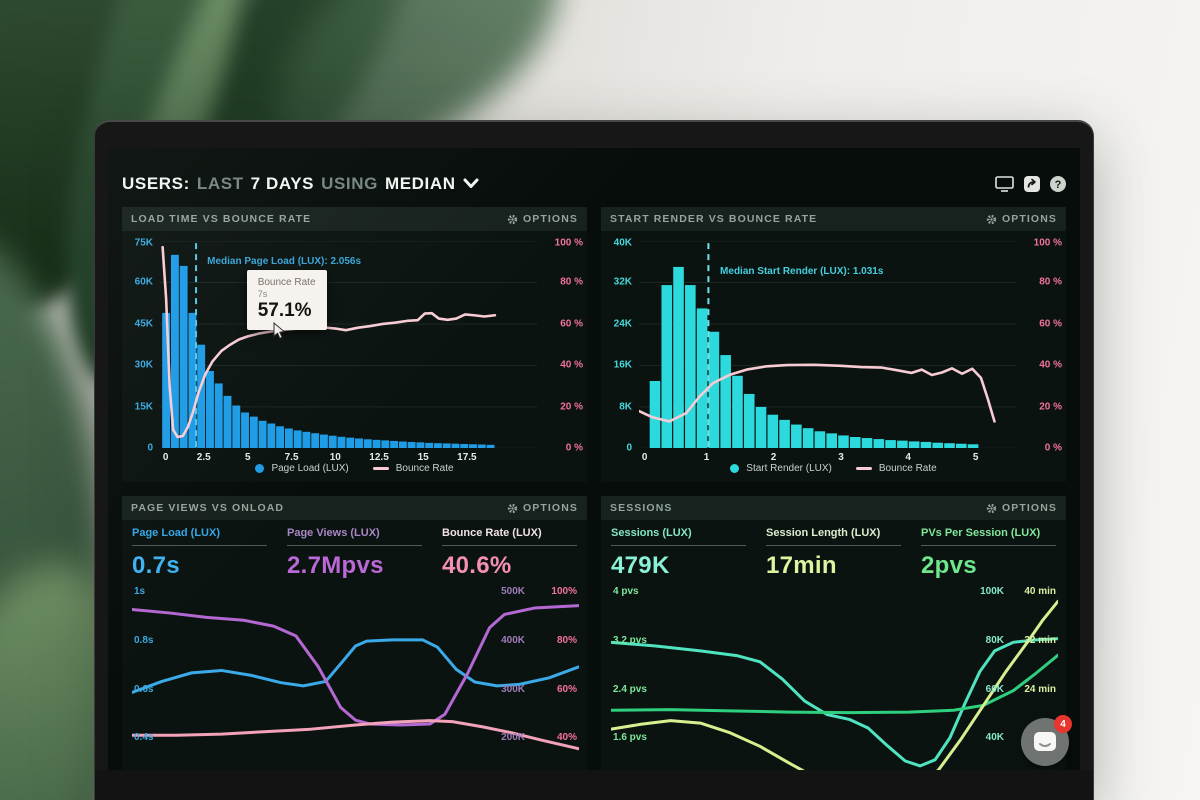 The image size is (1200, 800). I want to click on y-tick: 8K, so click(625, 407).